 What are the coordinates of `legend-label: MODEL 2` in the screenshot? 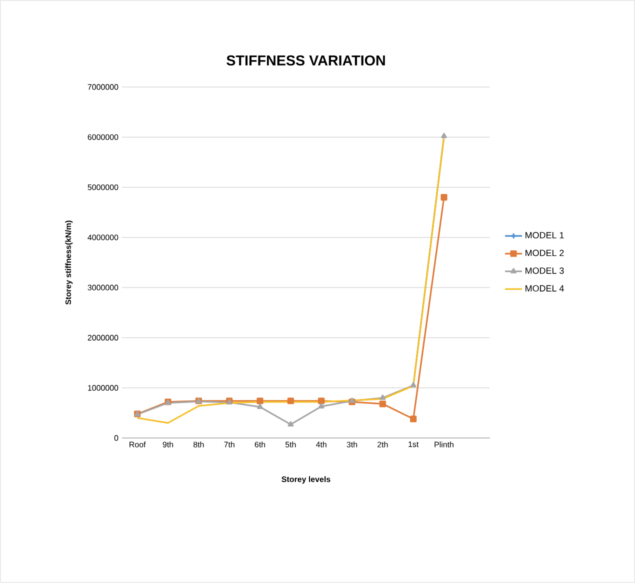 It's located at (545, 253).